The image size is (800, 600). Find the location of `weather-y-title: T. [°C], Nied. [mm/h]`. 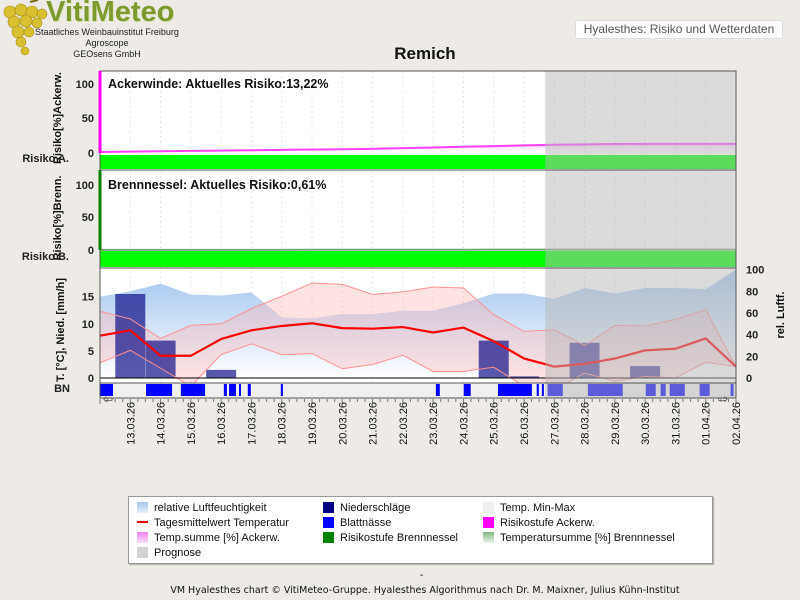

weather-y-title: T. [°C], Nied. [mm/h] is located at coordinates (61, 330).